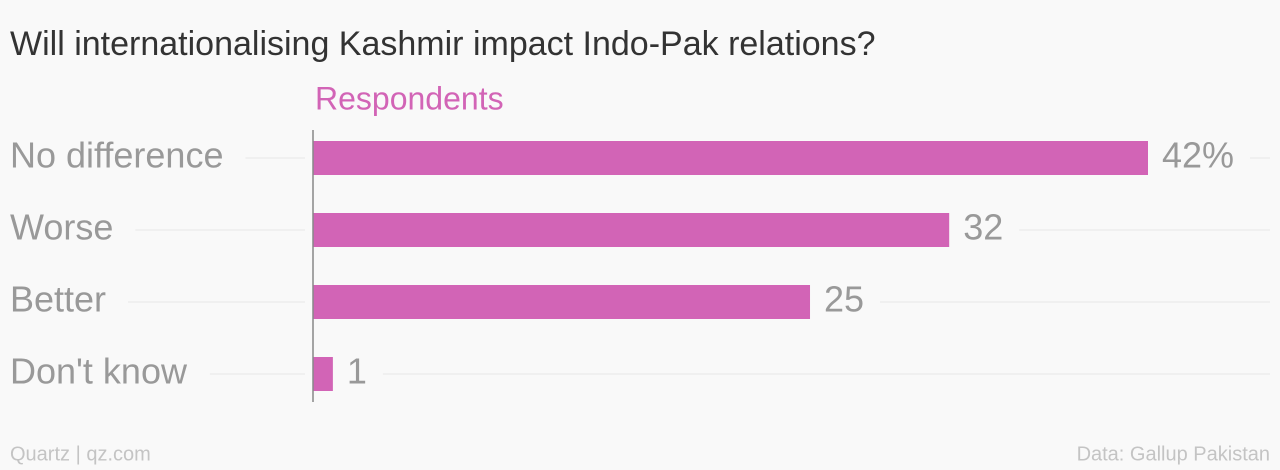 This screenshot has height=470, width=1280. Describe the element at coordinates (1198, 155) in the screenshot. I see `value-label: 42%` at that location.